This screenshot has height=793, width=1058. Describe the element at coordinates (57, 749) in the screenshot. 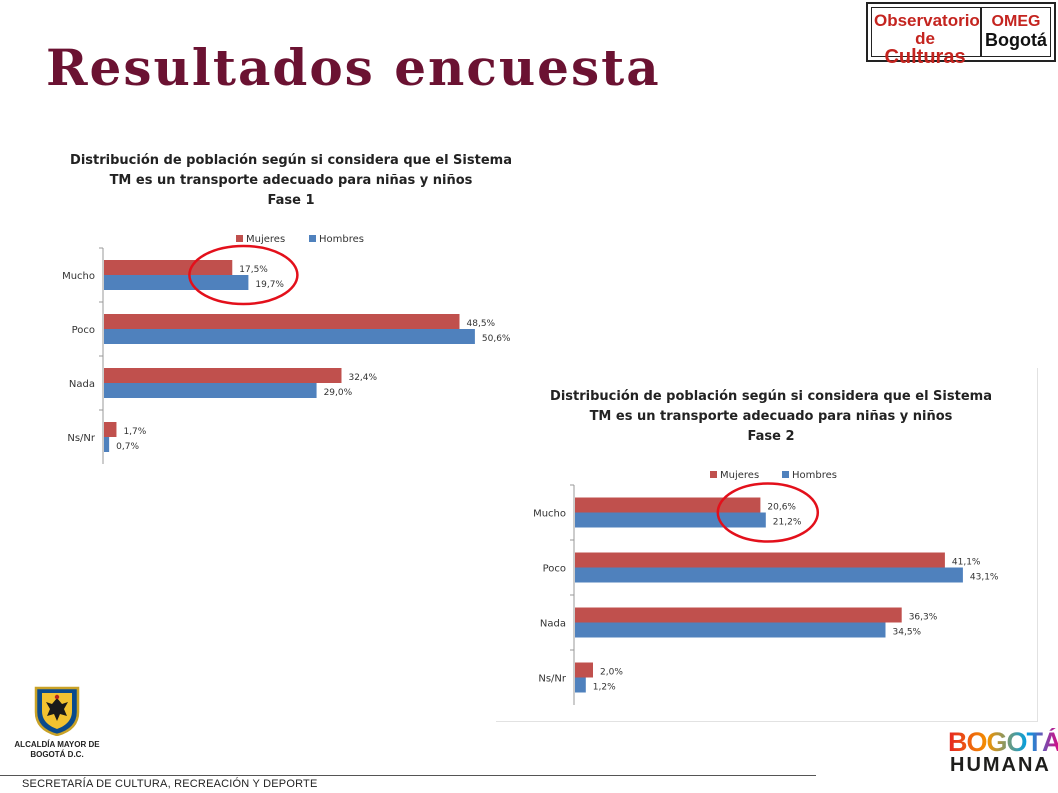

I see `alcaldia-label: ALCALDÍA MAYOR DE BOGOTÁ D.C.` at that location.